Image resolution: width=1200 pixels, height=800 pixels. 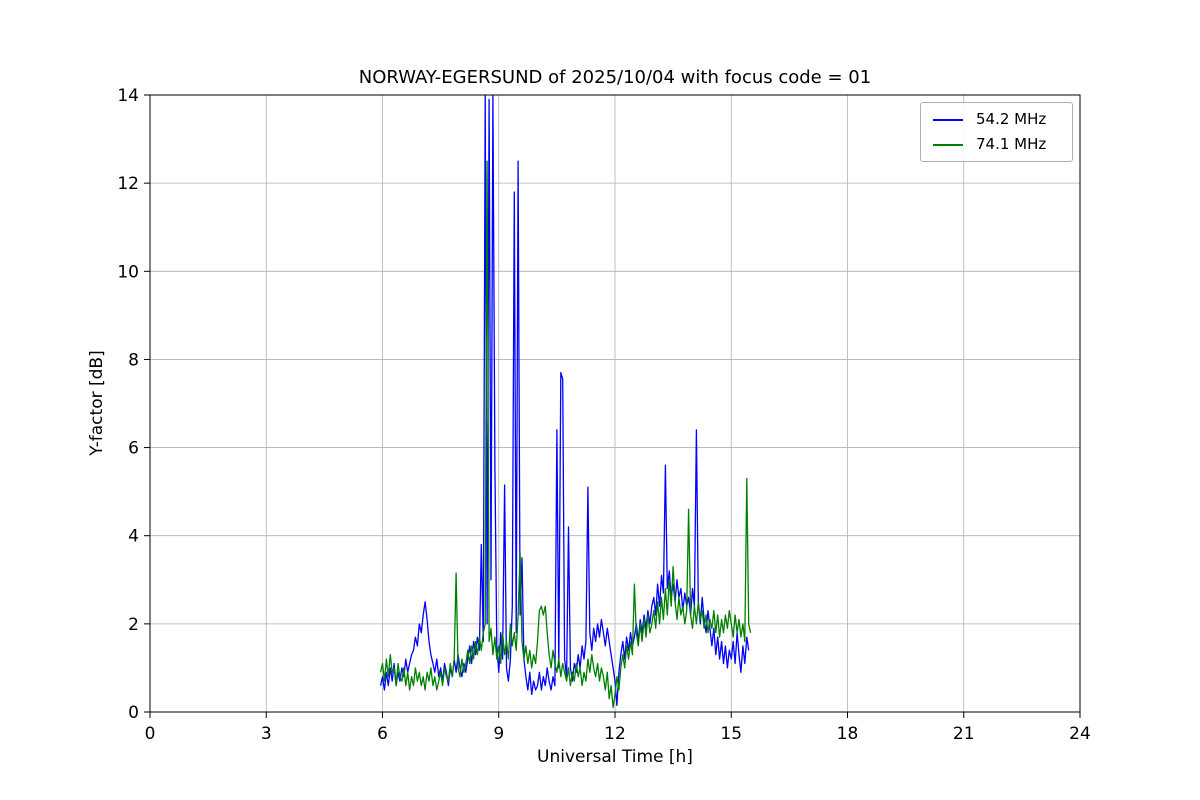 What do you see at coordinates (1011, 144) in the screenshot?
I see `legend-label: 74.1 MHz` at bounding box center [1011, 144].